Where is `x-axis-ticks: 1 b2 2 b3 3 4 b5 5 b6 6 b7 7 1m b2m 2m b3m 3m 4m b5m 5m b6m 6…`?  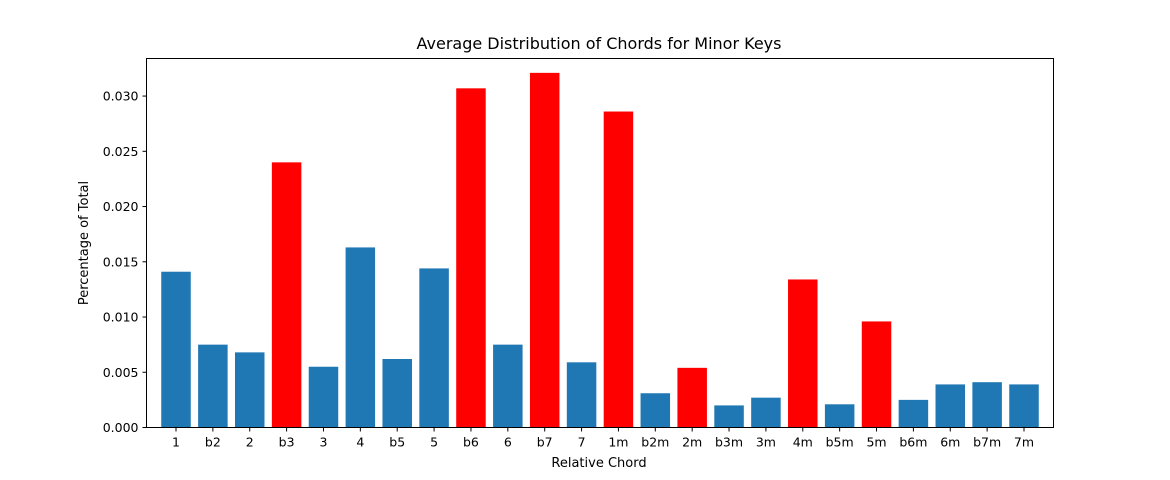
x-axis-ticks: 1 b2 2 b3 3 4 b5 5 b6 6 b7 7 1m b2m 2m b3m 3m 4m b5m 5m b6m 6… is located at coordinates (603, 438).